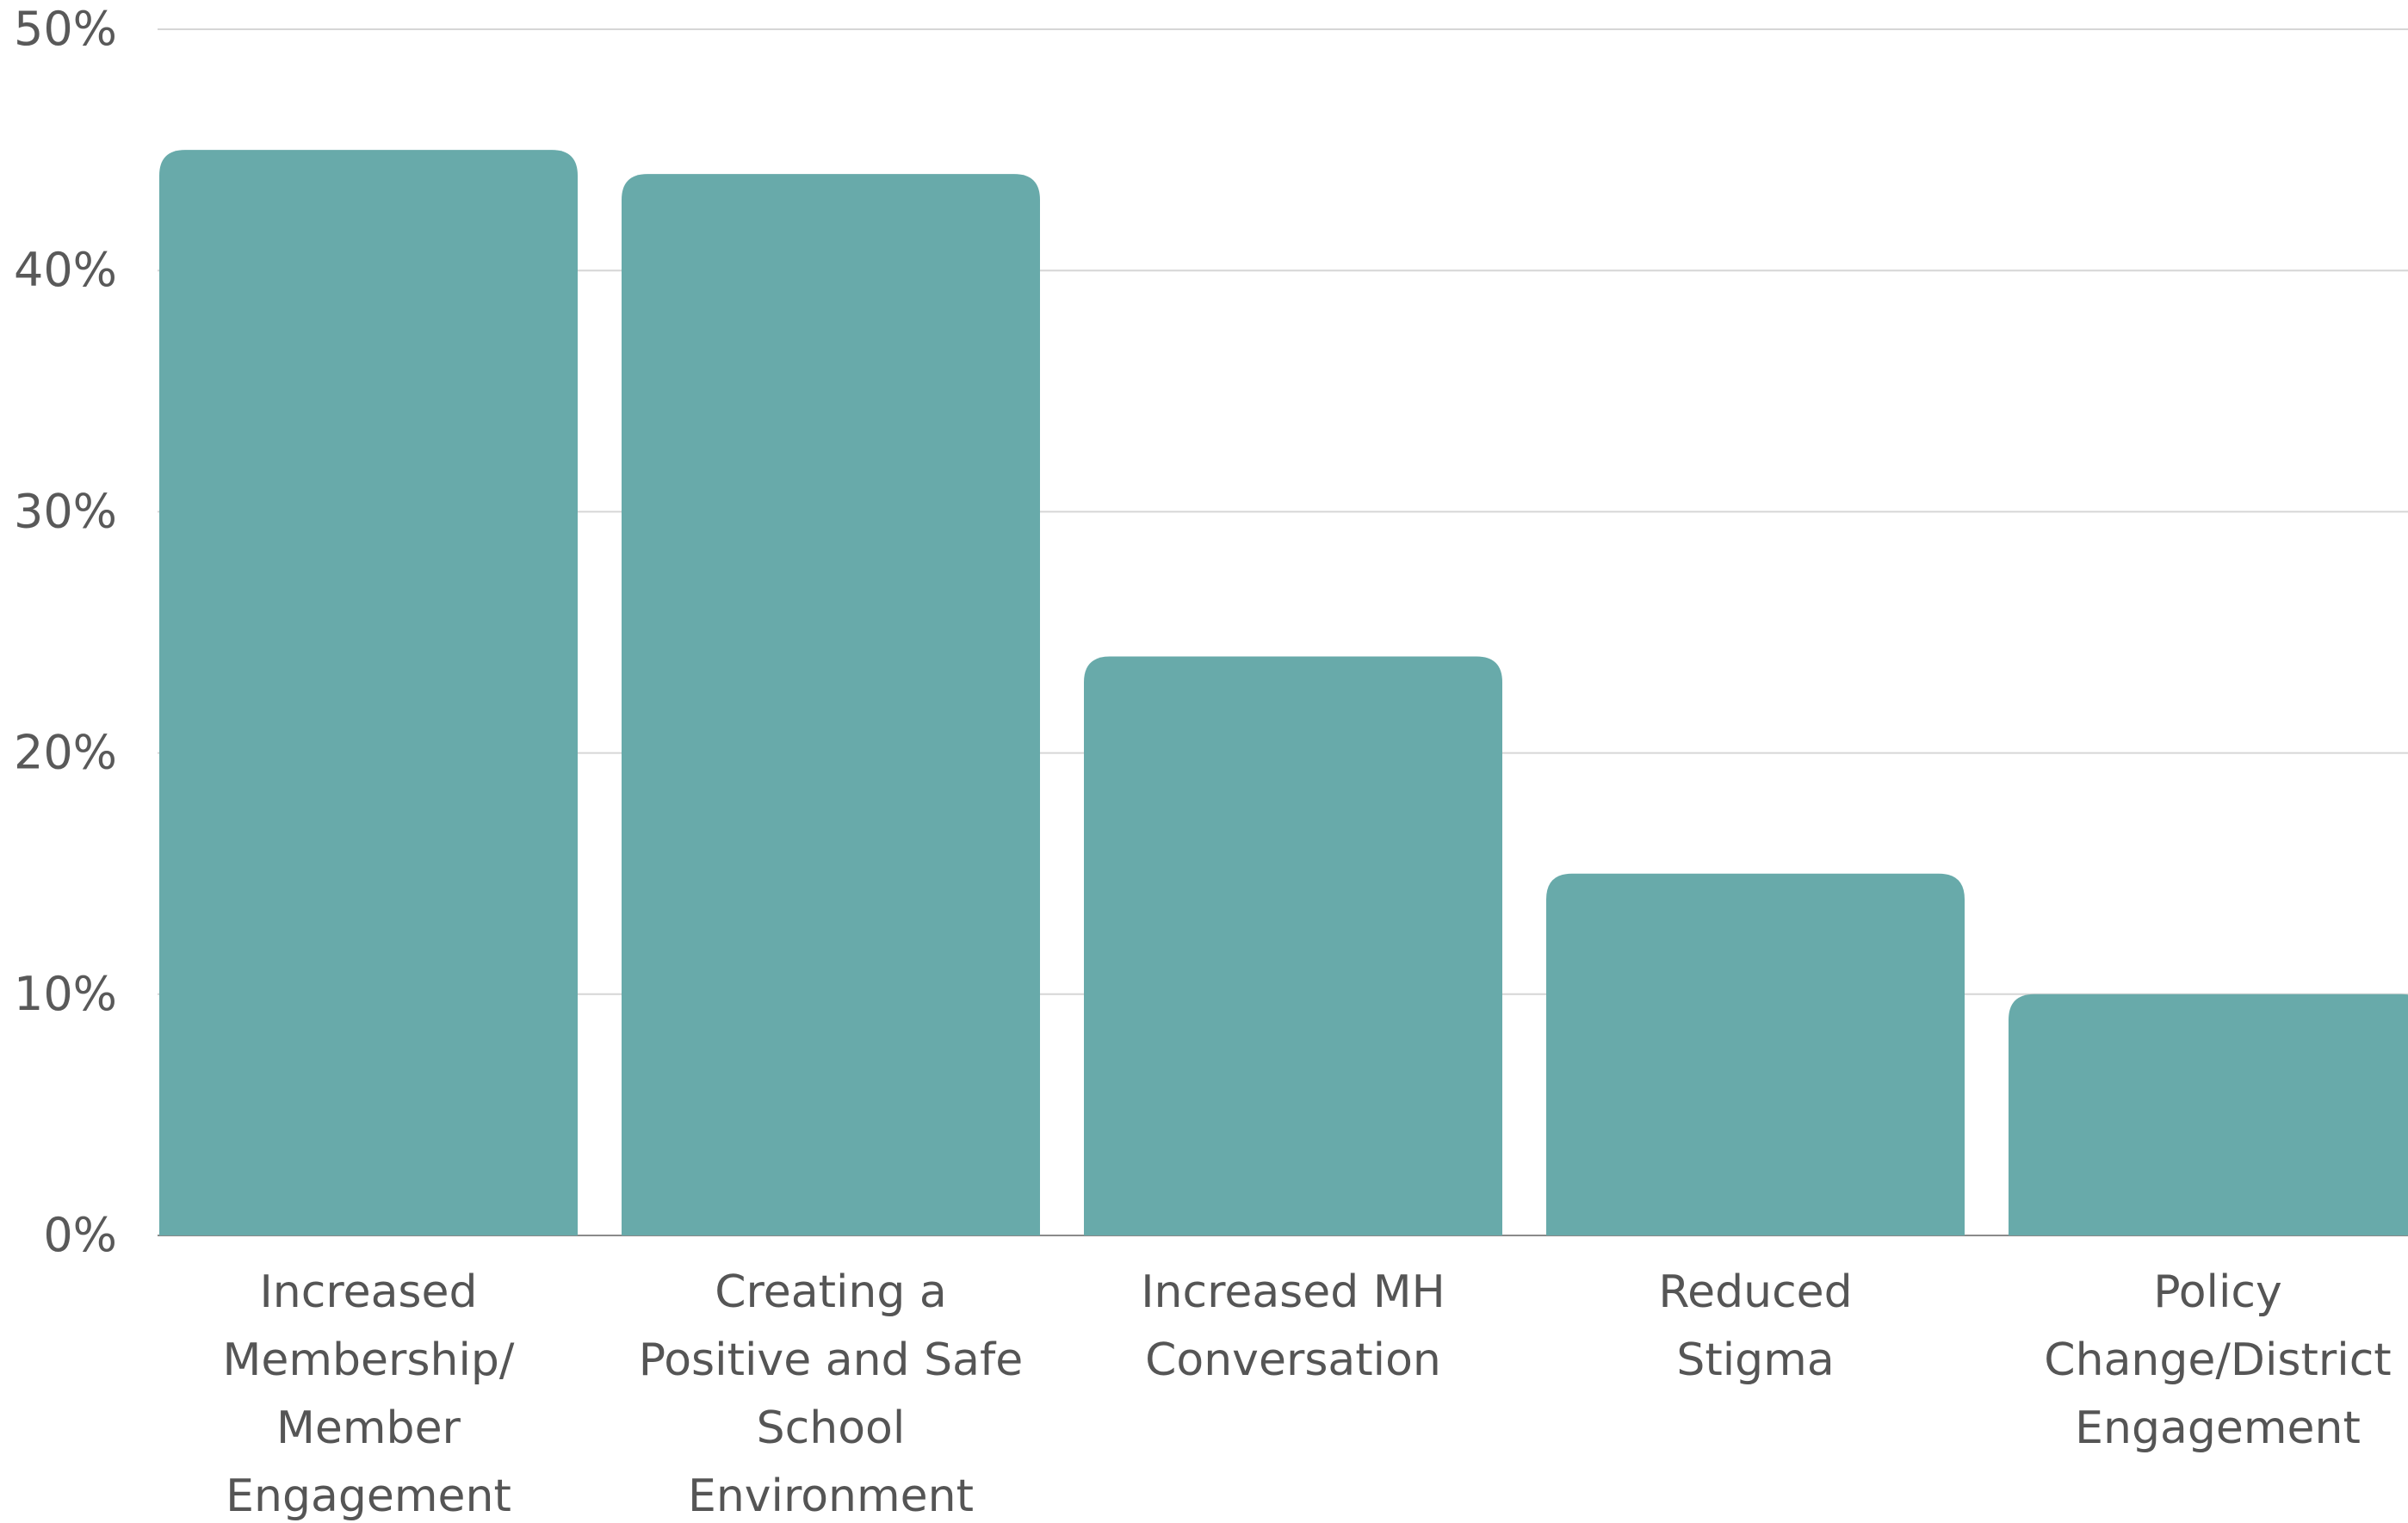 This screenshot has height=1523, width=2408. Describe the element at coordinates (65, 270) in the screenshot. I see `y-tick-label-40: 40%` at that location.